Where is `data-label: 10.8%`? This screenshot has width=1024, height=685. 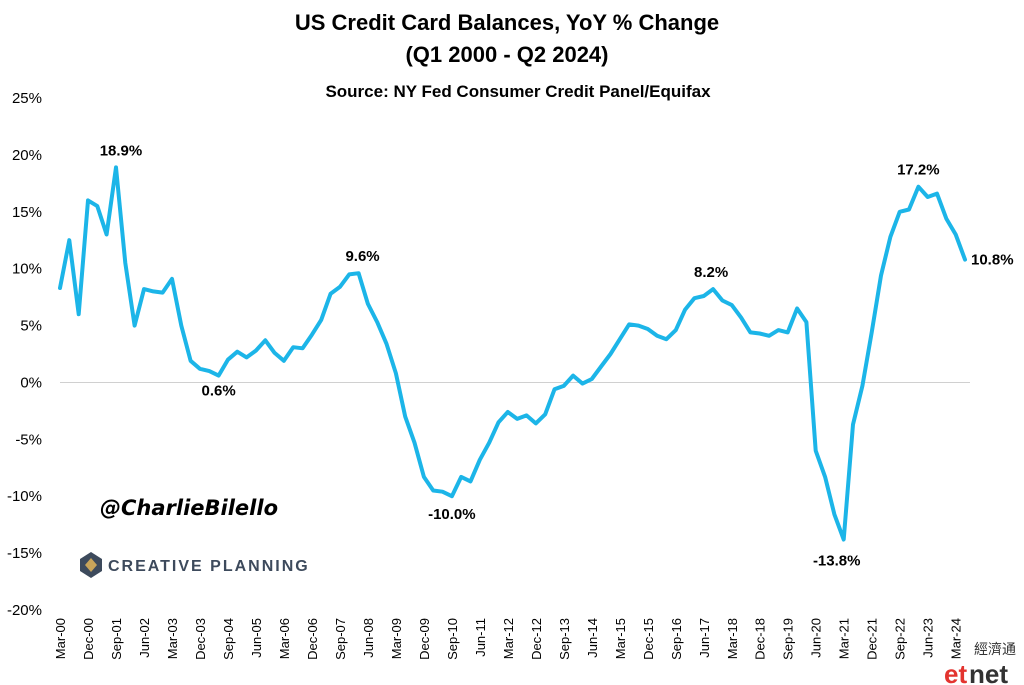
data-label: 10.8% is located at coordinates (992, 260).